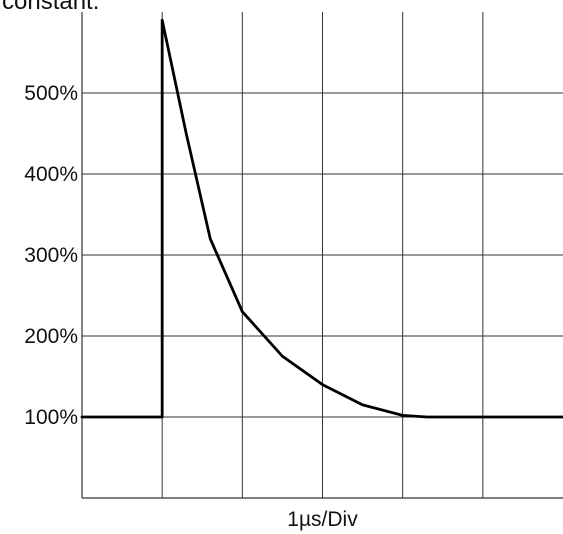 The height and width of the screenshot is (534, 563). What do you see at coordinates (51, 336) in the screenshot?
I see `y-tick-label: 200%` at bounding box center [51, 336].